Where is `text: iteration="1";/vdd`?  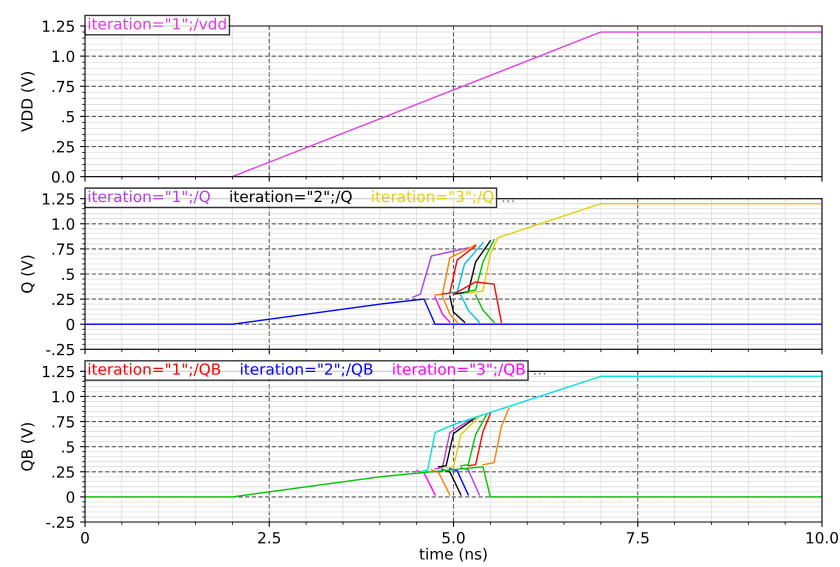
text: iteration="1";/vdd is located at coordinates (157, 25).